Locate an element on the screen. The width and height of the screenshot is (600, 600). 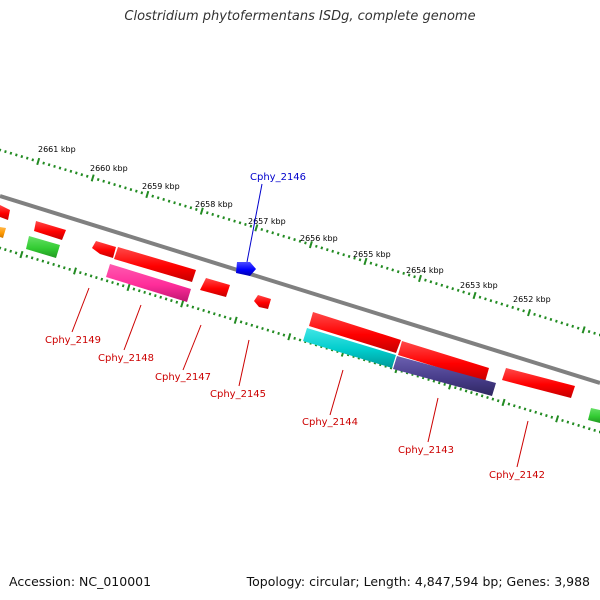
gene-label-cphy-2145: Cphy_2145 is located at coordinates (238, 394).